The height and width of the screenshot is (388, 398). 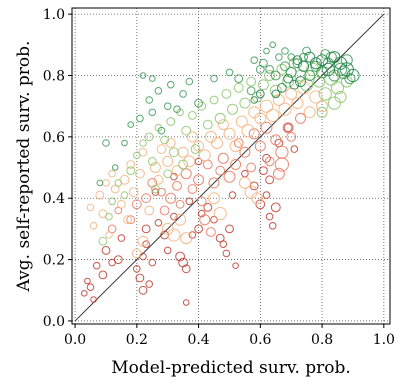 I want to click on y-tick-label: 1.0, so click(x=54, y=15).